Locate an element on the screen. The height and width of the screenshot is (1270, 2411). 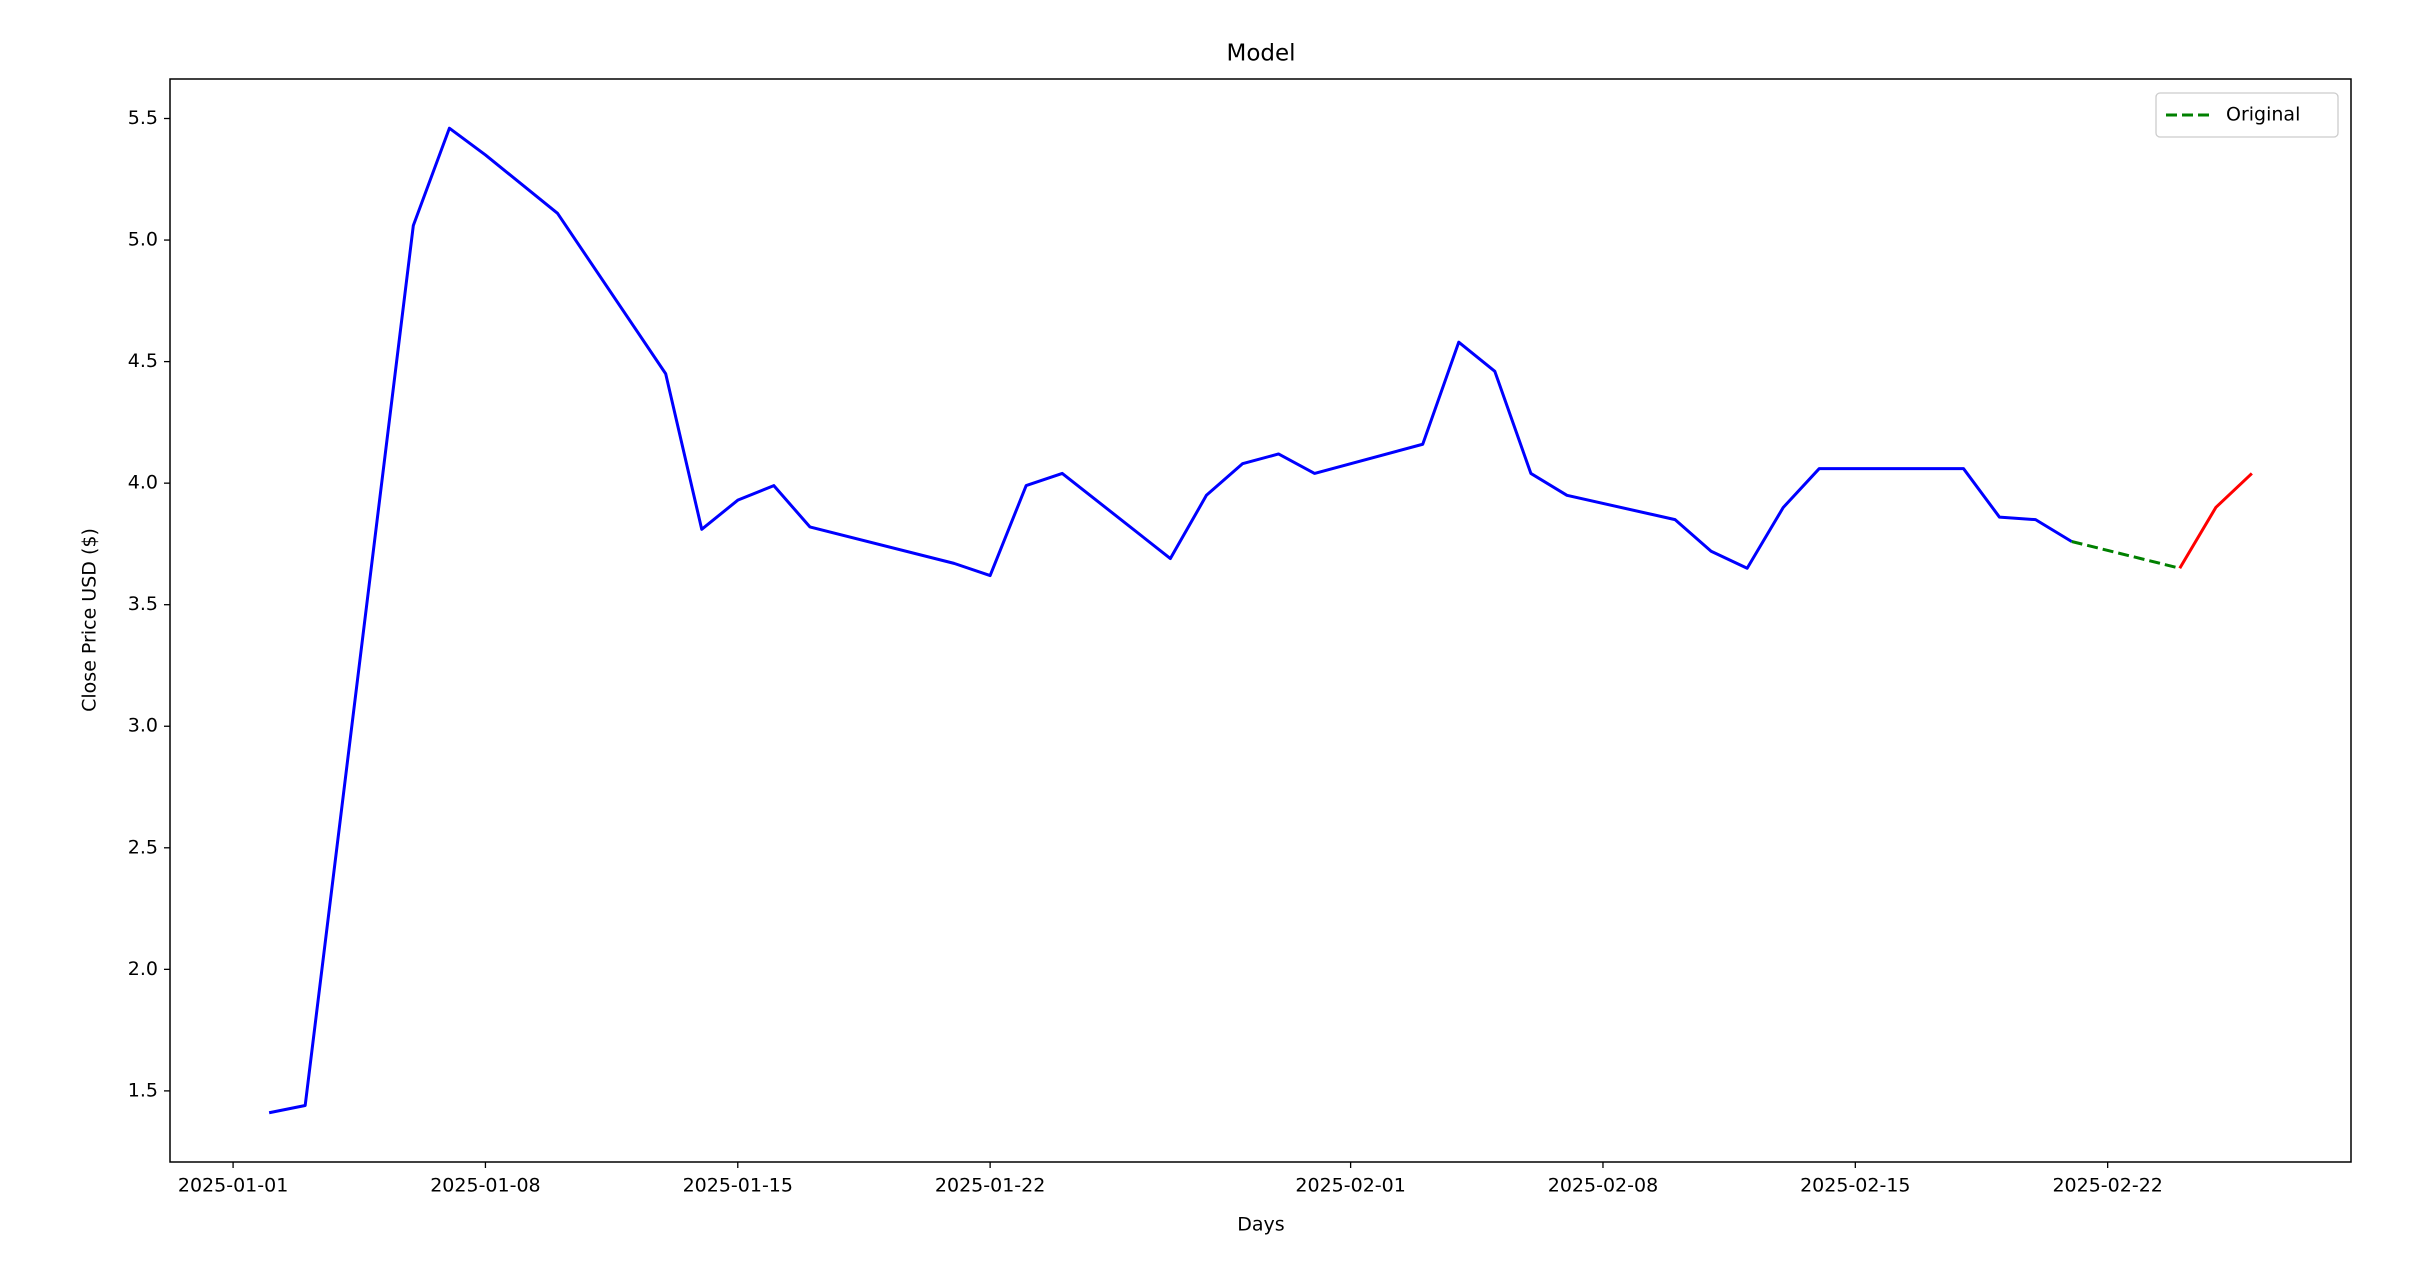
x-tick-label: 2025-01-01 is located at coordinates (233, 1186).